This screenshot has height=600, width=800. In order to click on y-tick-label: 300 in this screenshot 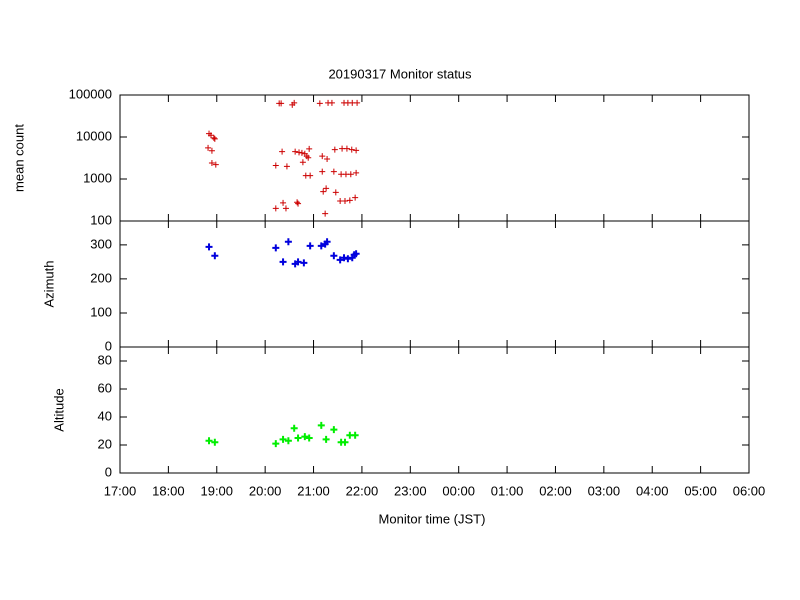, I will do `click(101, 243)`.